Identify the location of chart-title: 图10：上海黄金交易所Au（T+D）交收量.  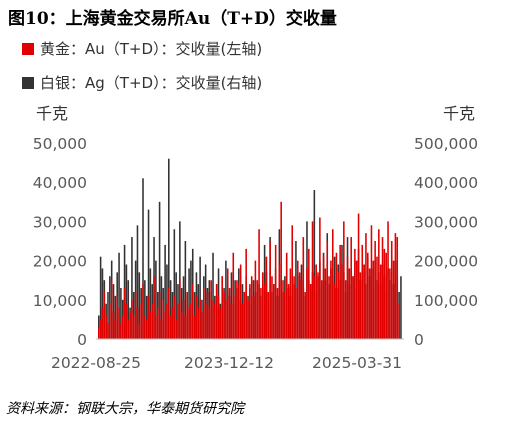
(172, 19).